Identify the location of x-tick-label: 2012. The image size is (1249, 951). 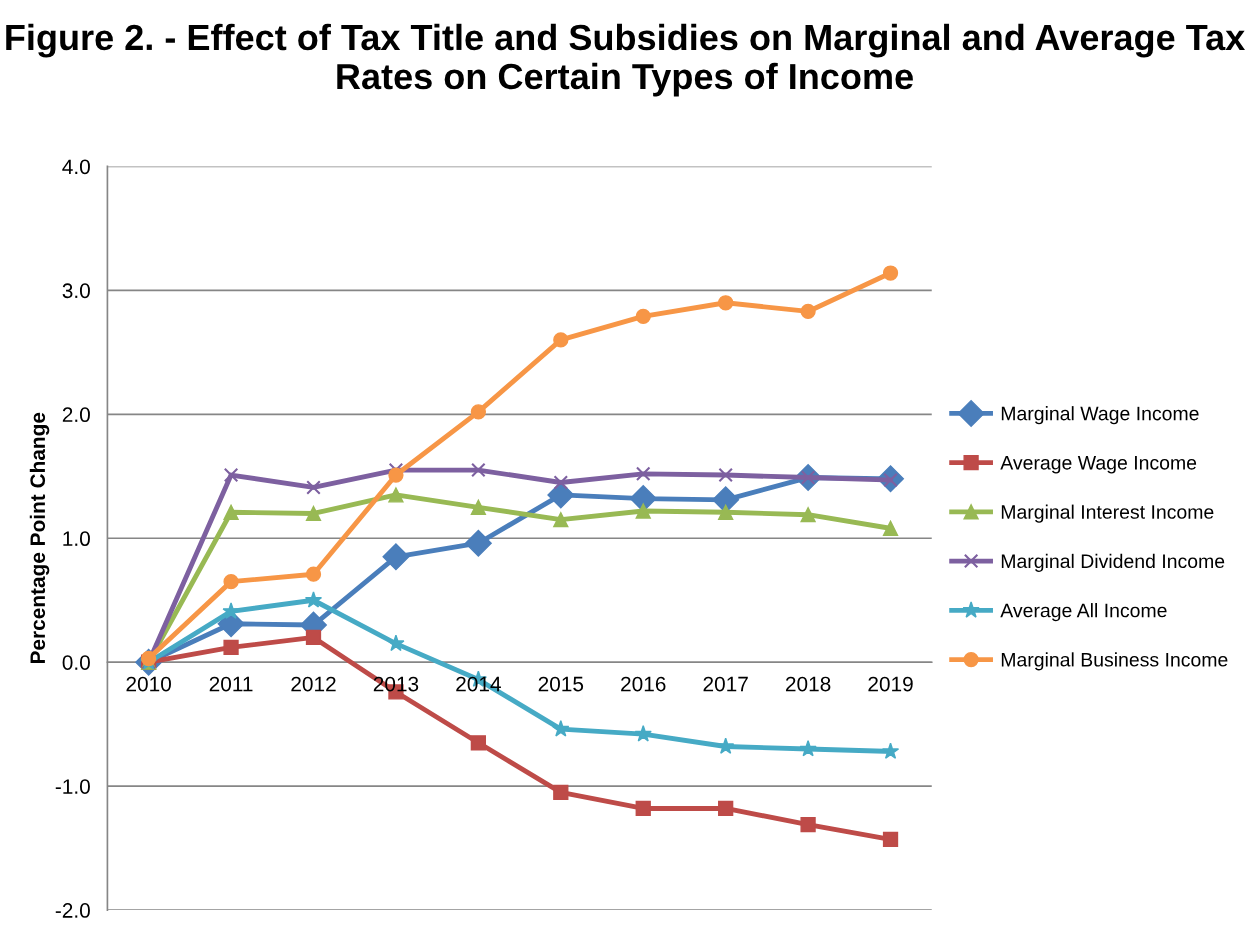
(313, 684).